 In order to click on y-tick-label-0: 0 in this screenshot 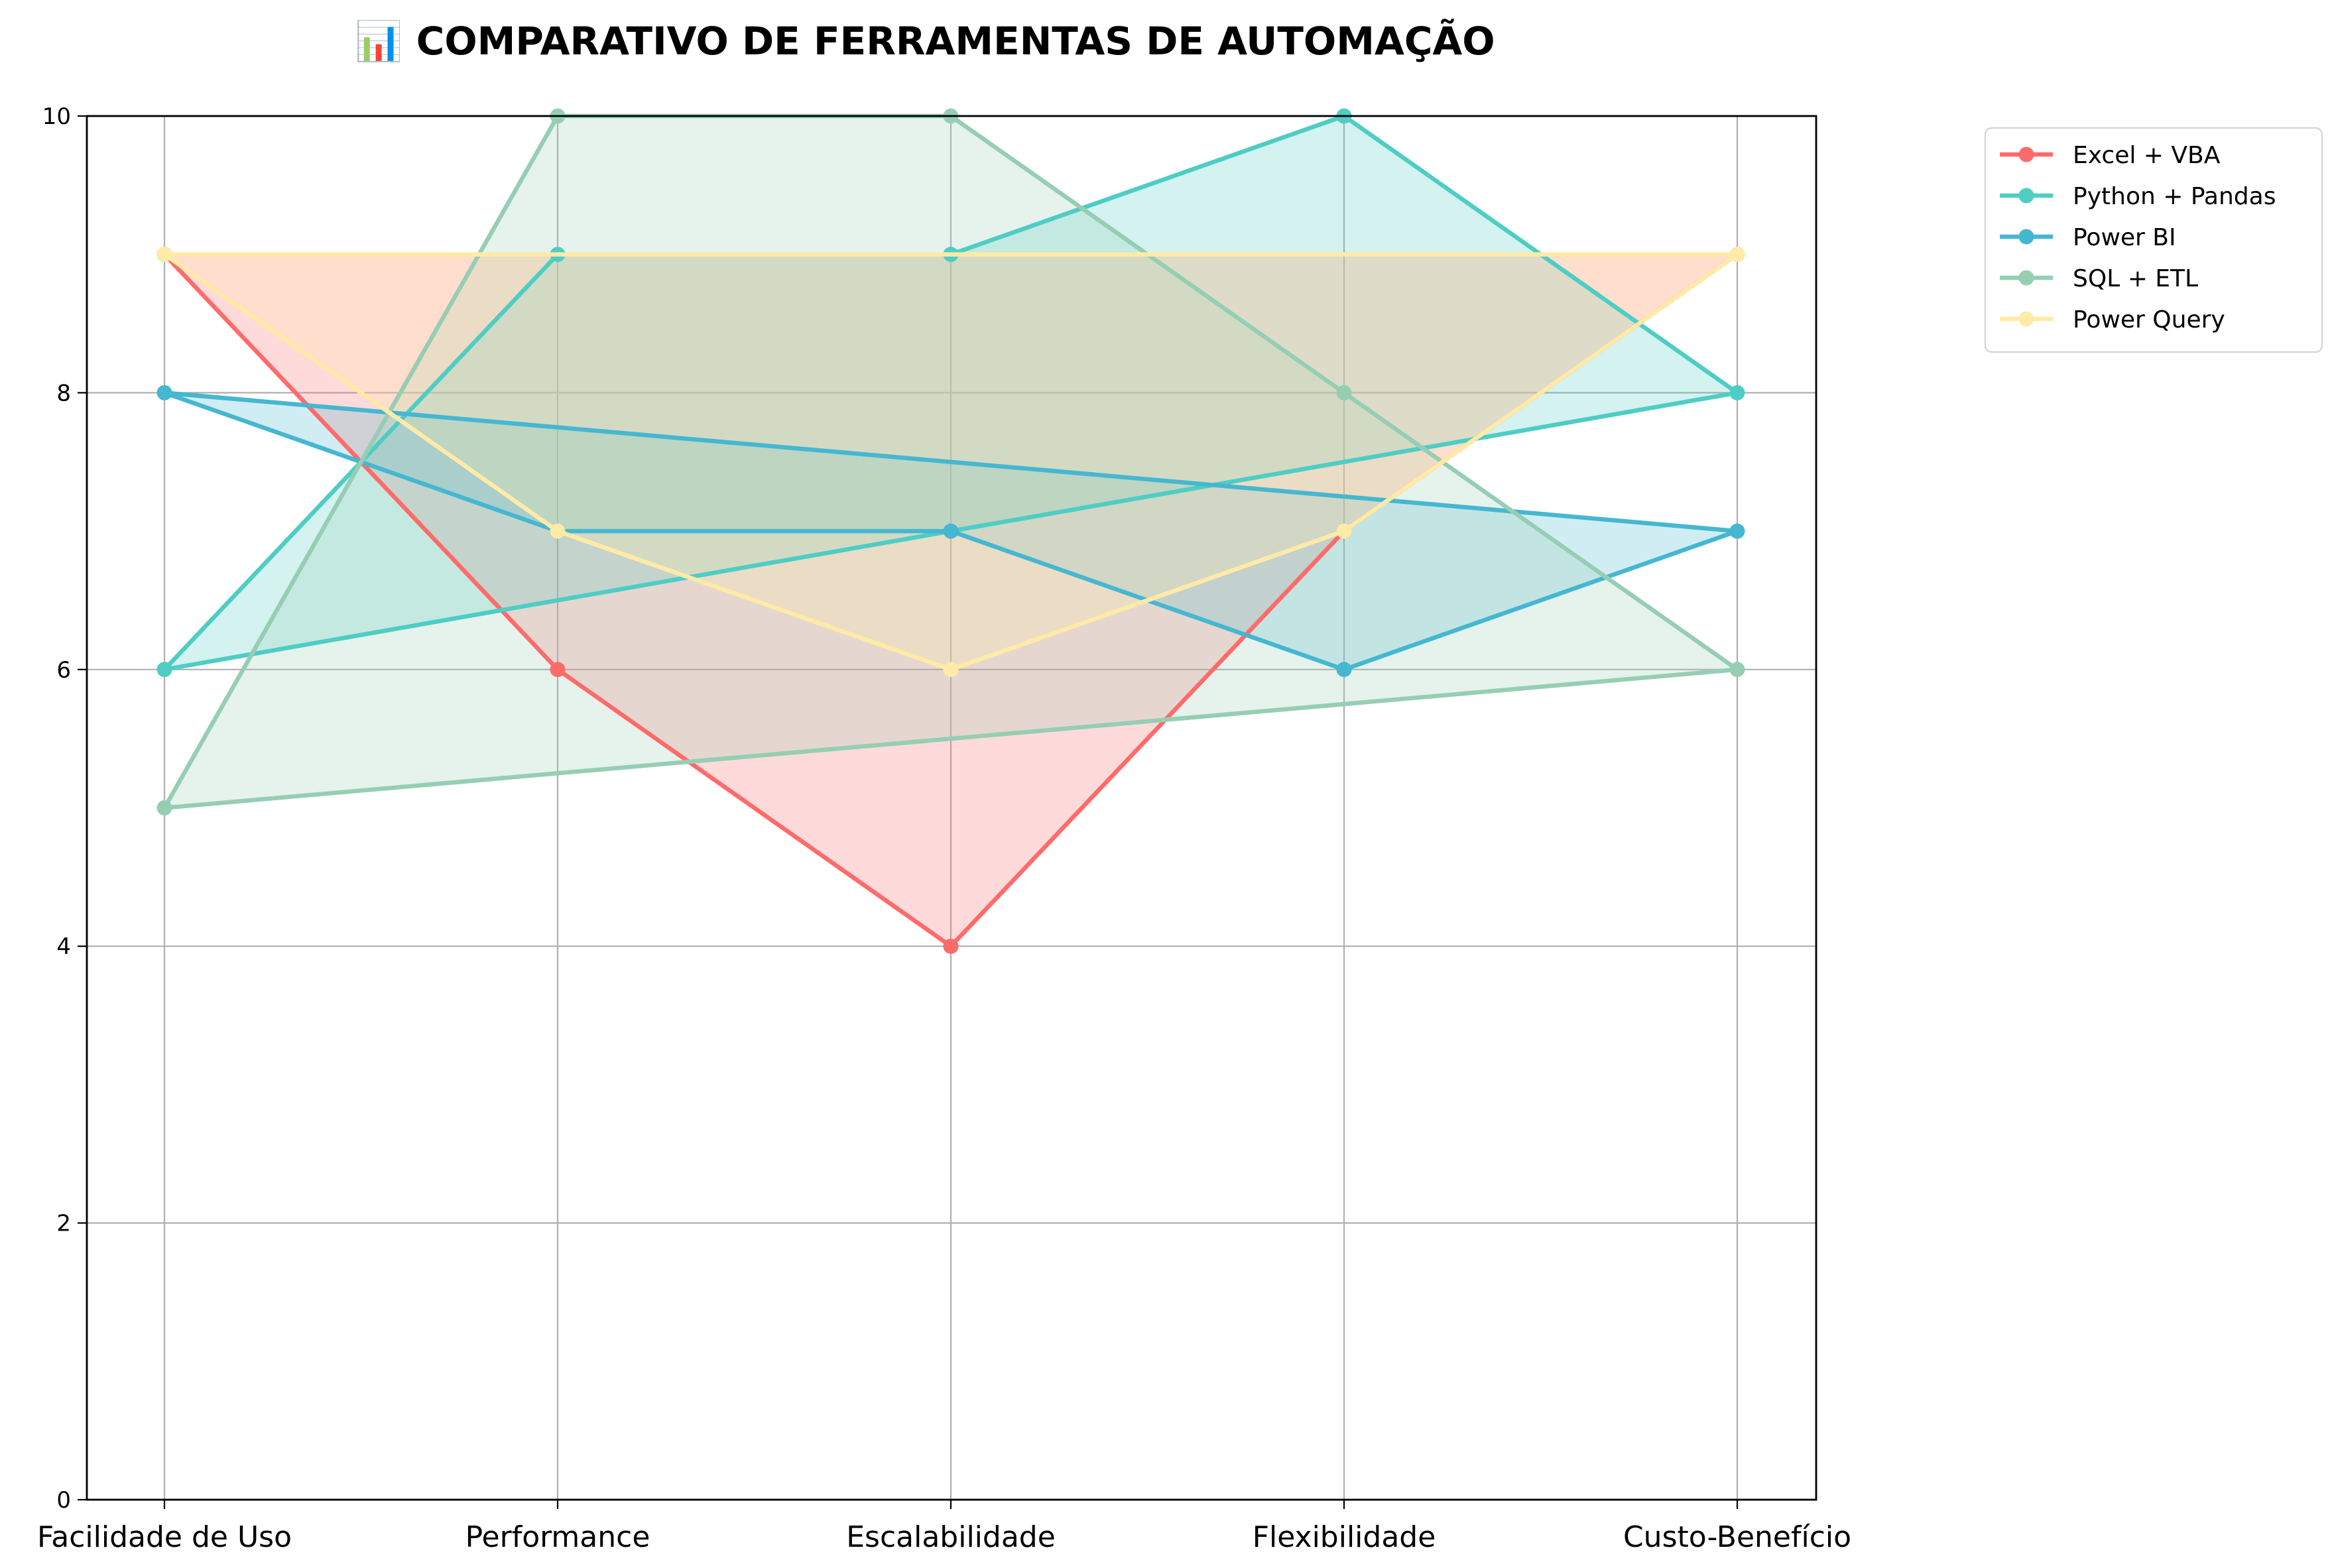, I will do `click(63, 1500)`.